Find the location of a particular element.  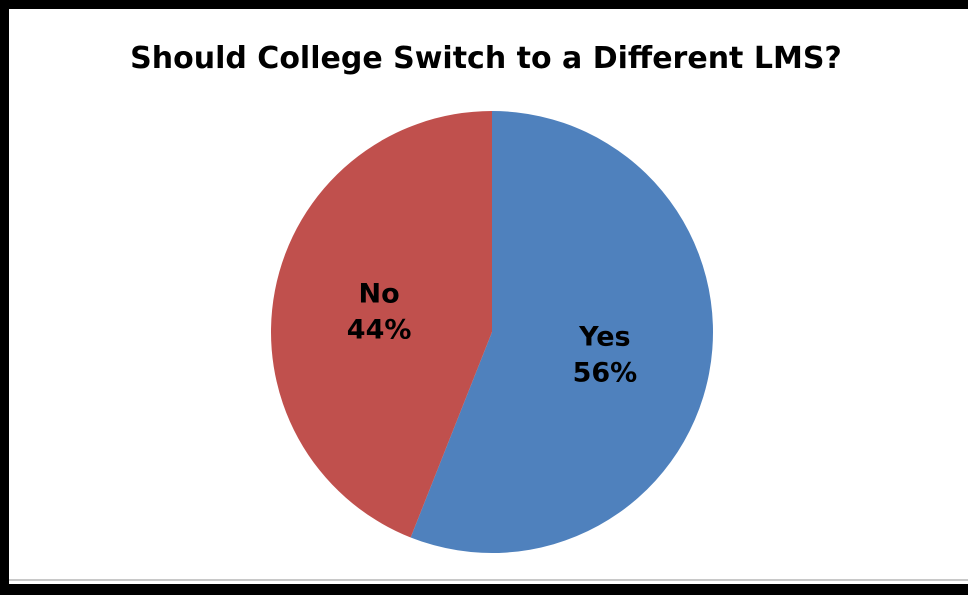

slice-percent-no: 44% is located at coordinates (379, 329).